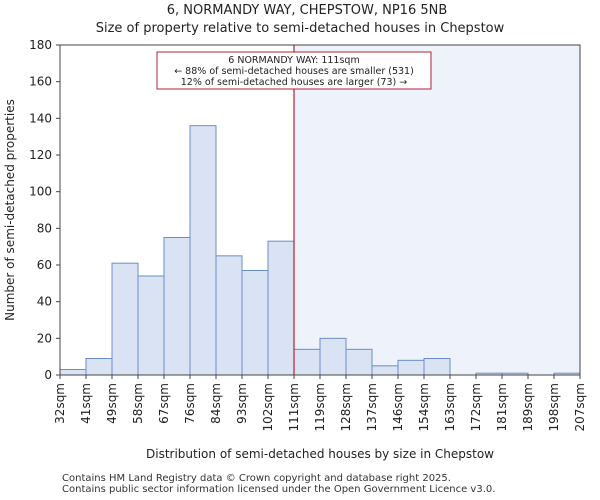 This screenshot has height=500, width=600. What do you see at coordinates (293, 60) in the screenshot?
I see `annotation-line1: 6 NORMANDY WAY: 111sqm` at bounding box center [293, 60].